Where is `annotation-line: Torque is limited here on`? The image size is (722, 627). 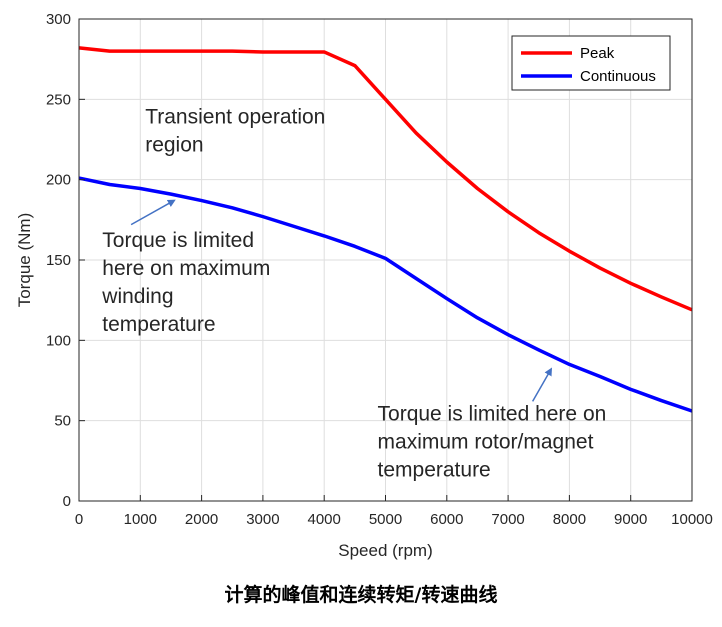 annotation-line: Torque is limited here on is located at coordinates (492, 414).